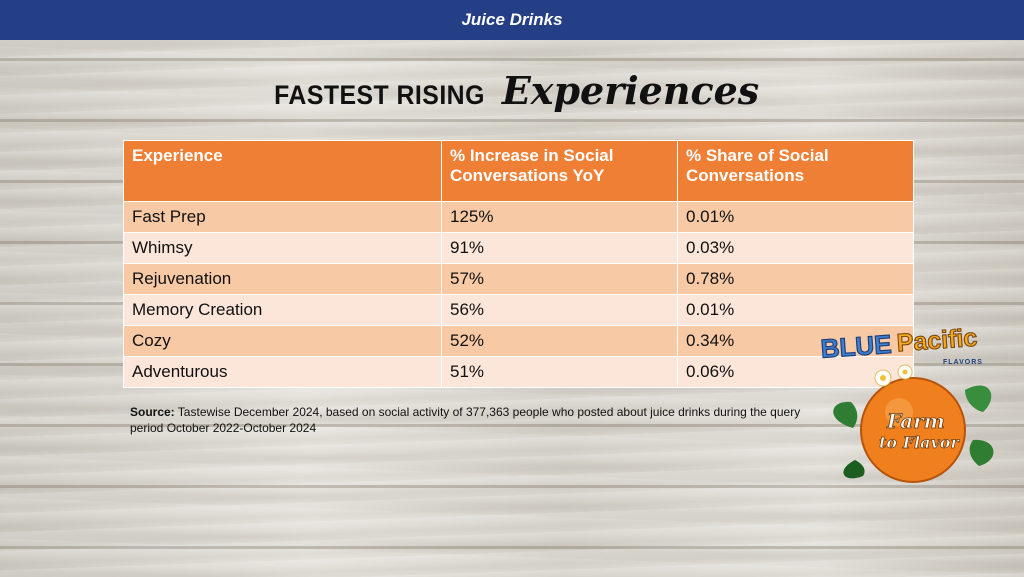 The width and height of the screenshot is (1024, 577). I want to click on banner-title: Juice Drinks, so click(512, 19).